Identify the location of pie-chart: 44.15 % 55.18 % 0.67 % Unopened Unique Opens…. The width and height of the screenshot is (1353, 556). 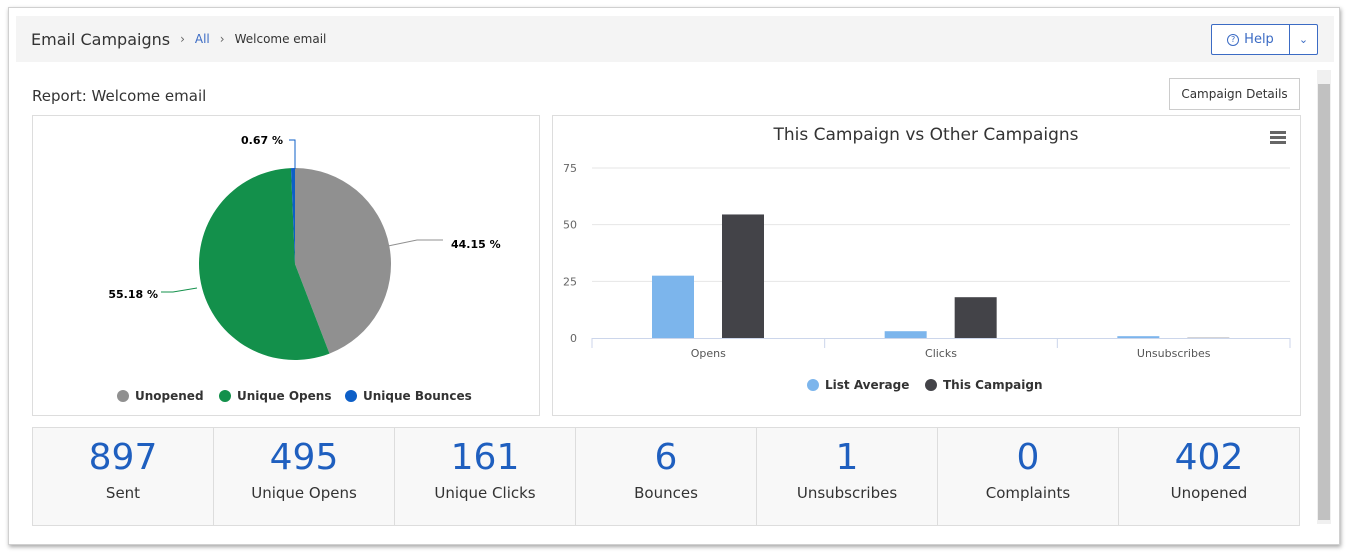
(304, 268).